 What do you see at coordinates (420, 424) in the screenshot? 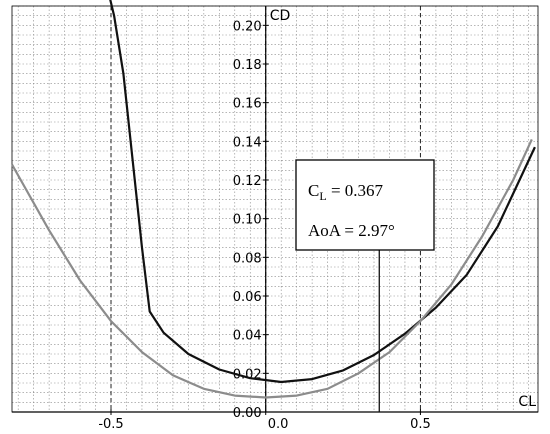
I see `x-tick-label: 0.5` at bounding box center [420, 424].